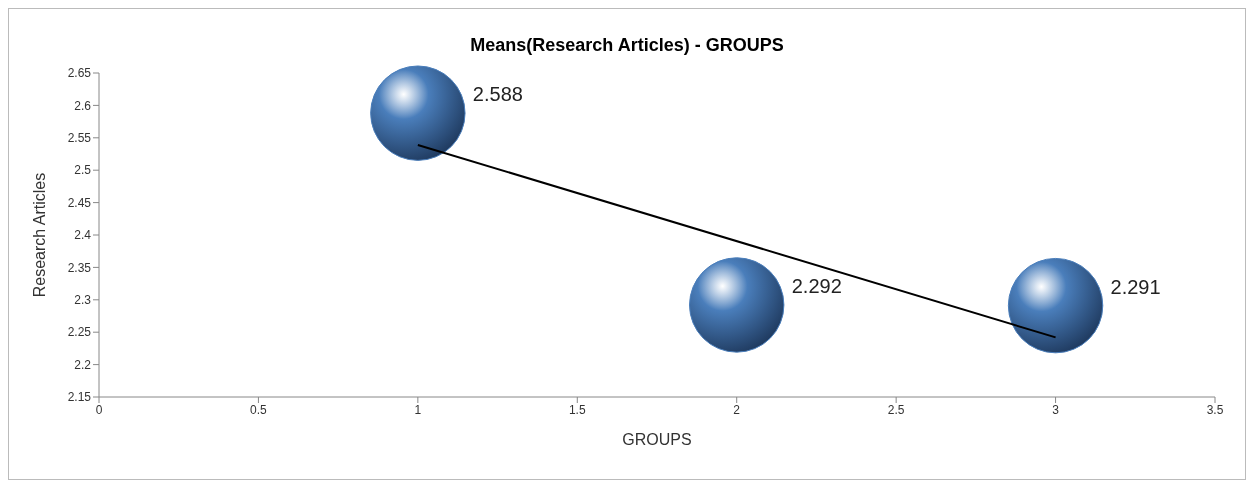 The height and width of the screenshot is (489, 1252). I want to click on chart-title: Means(Research Articles) - GROUPS, so click(627, 45).